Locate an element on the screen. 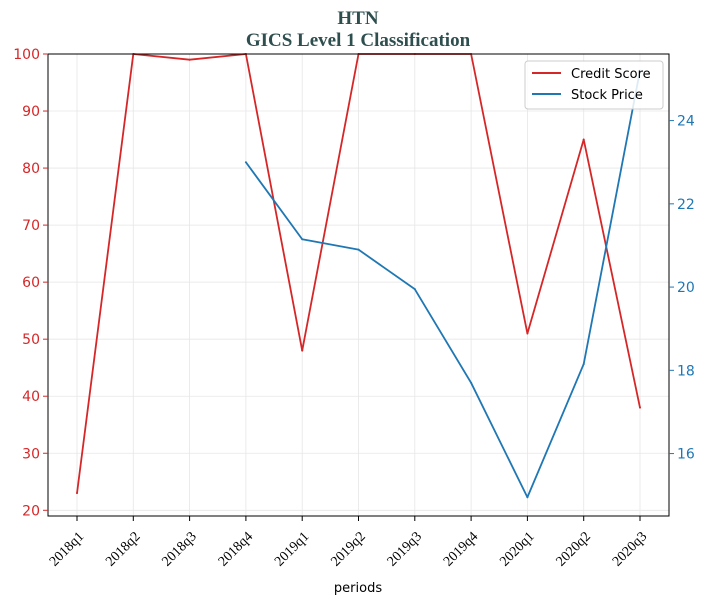  legend: Credit Score Stock Price is located at coordinates (594, 85).